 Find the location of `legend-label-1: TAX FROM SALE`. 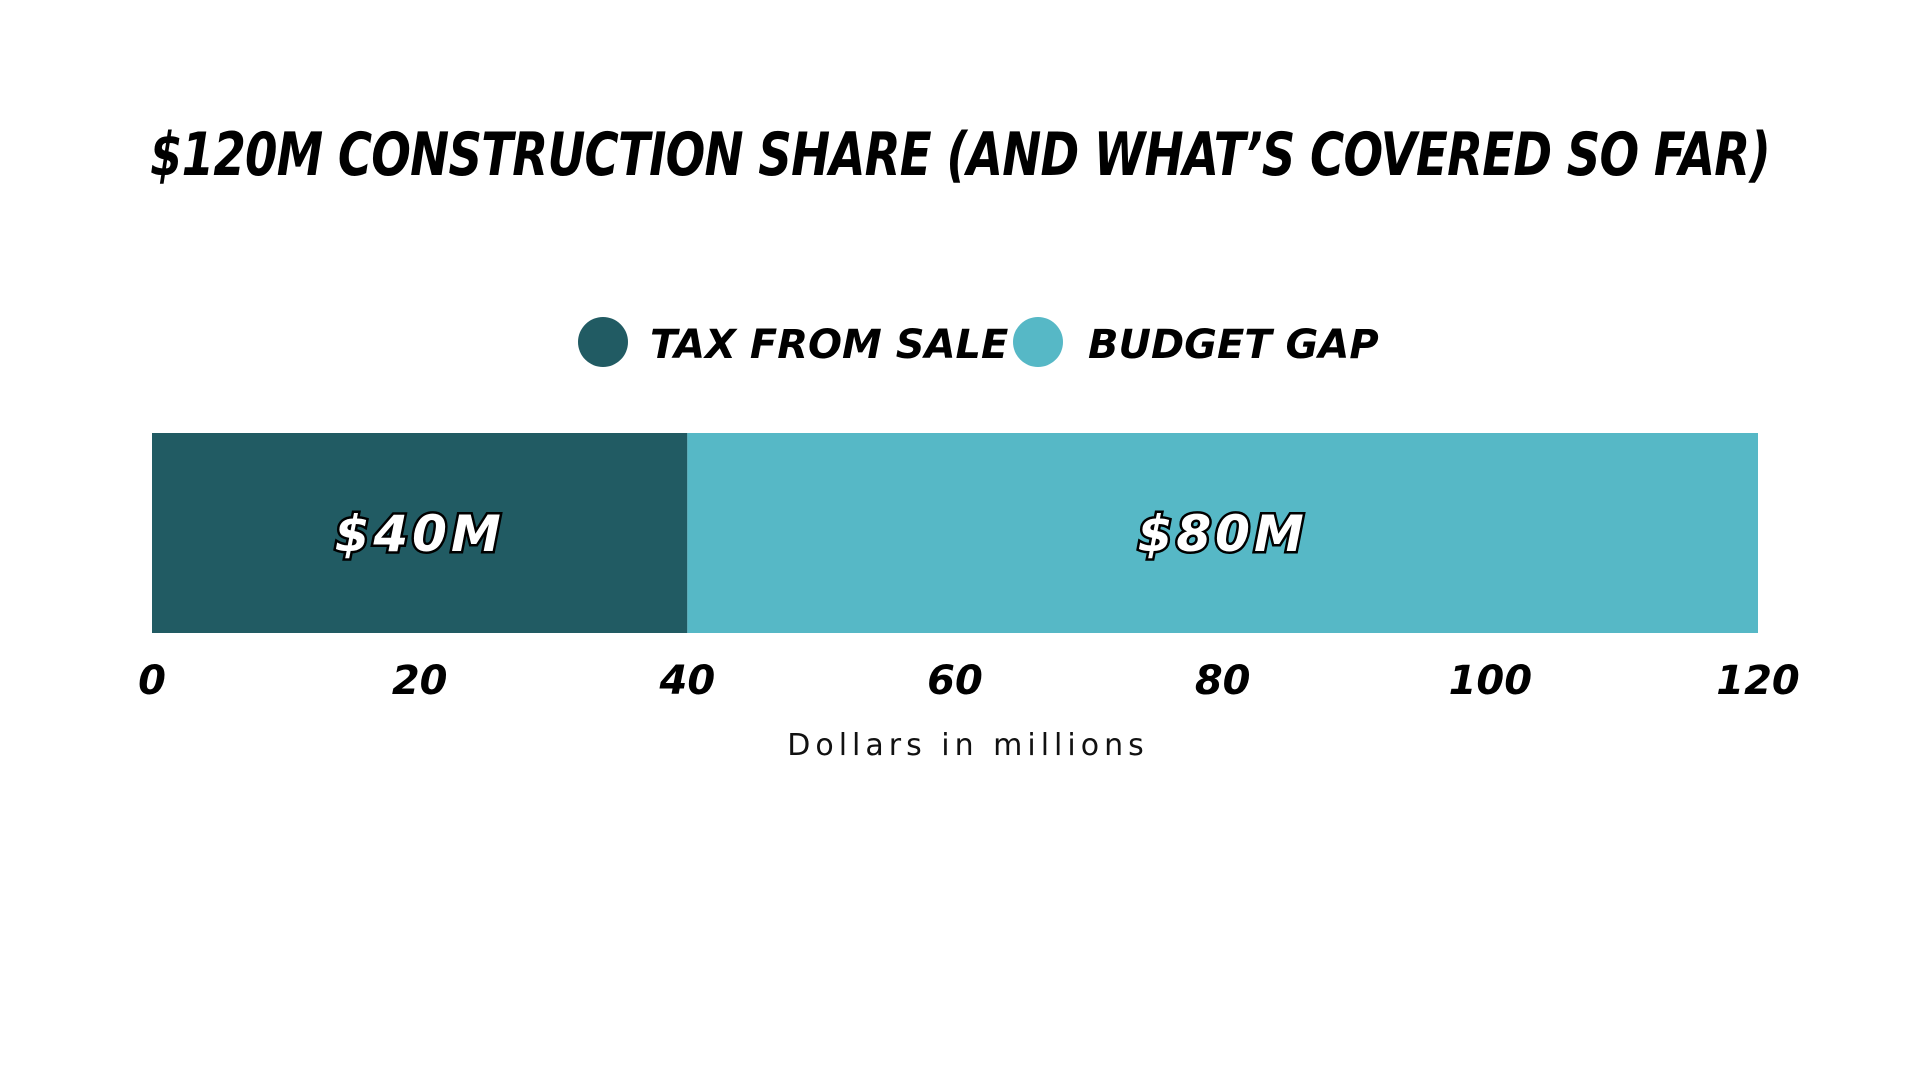

legend-label-1: TAX FROM SALE is located at coordinates (829, 345).